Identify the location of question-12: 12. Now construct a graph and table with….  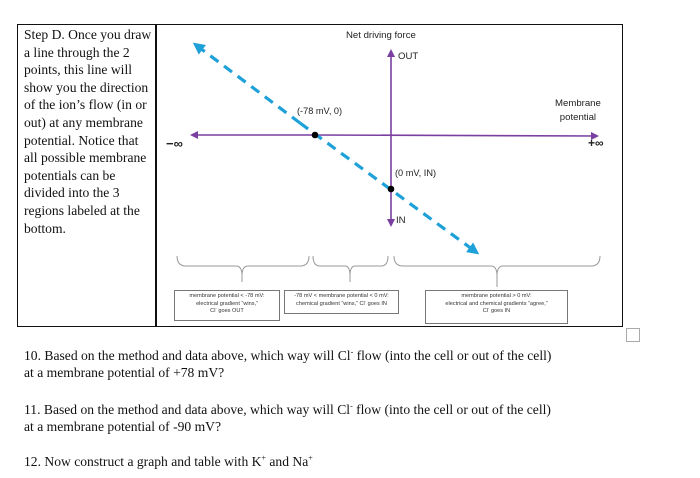
(168, 461).